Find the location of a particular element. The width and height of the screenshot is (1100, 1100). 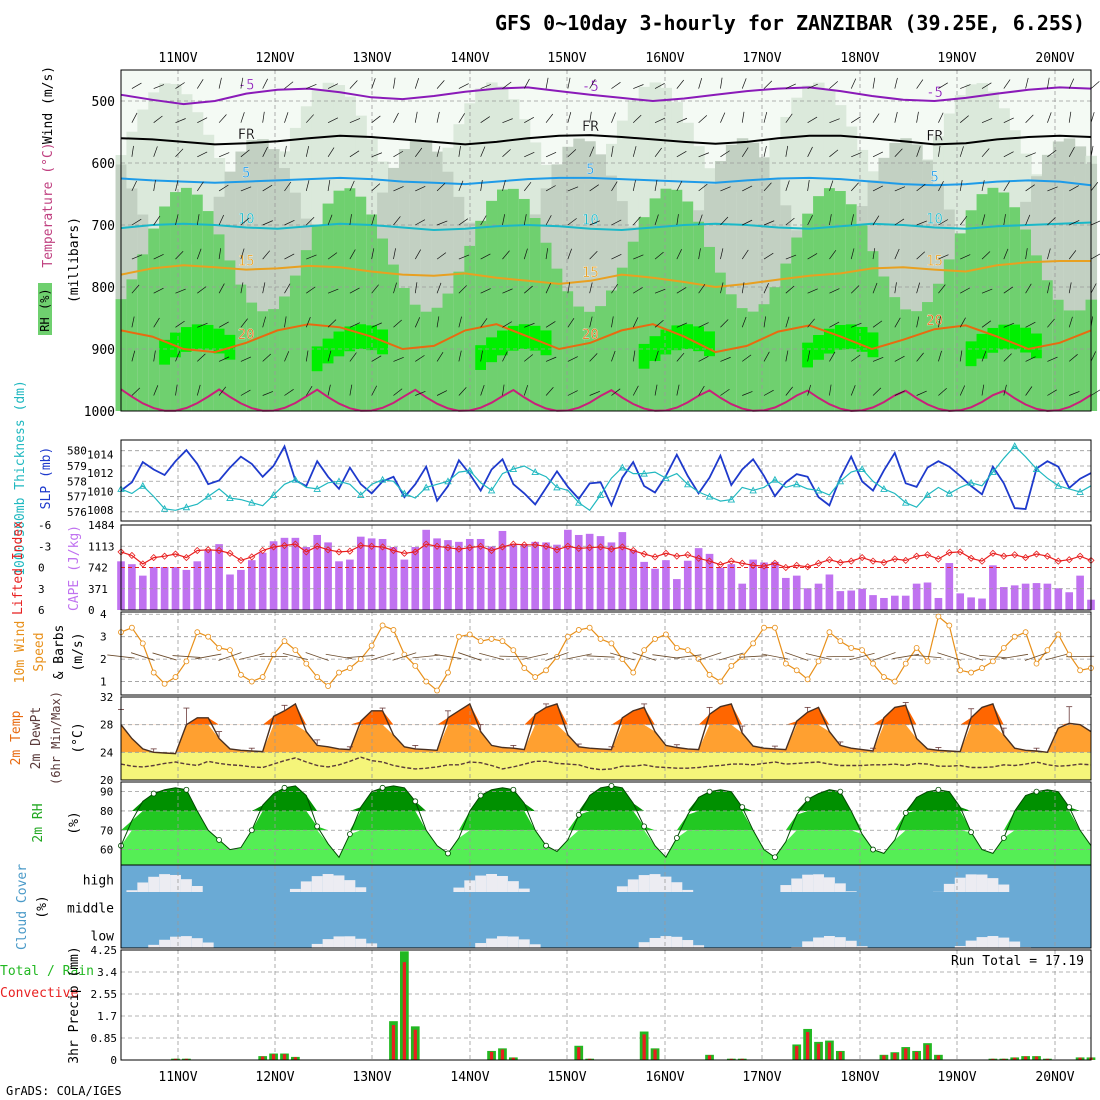

dewpoint-line is located at coordinates (606, 763).